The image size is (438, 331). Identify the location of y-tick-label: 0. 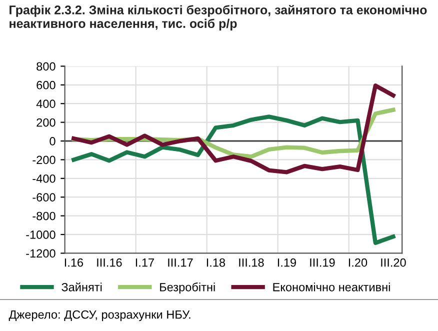
(53, 141).